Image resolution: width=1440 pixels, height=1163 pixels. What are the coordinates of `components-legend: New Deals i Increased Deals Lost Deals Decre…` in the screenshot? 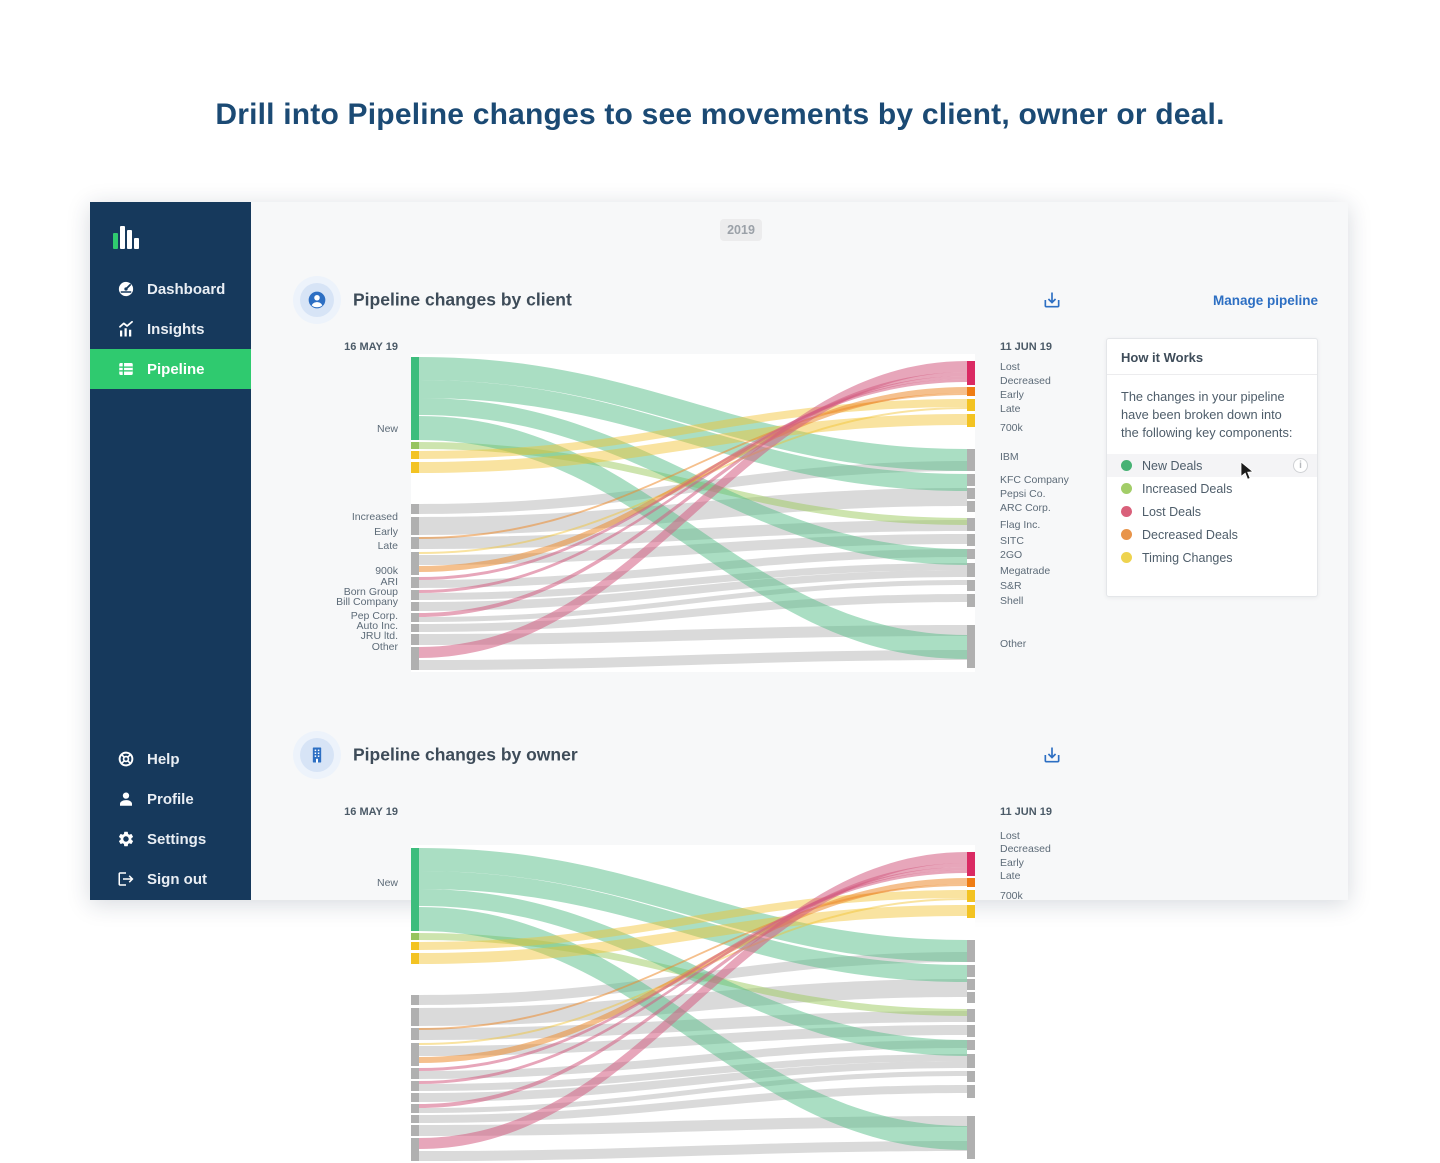 It's located at (1212, 511).